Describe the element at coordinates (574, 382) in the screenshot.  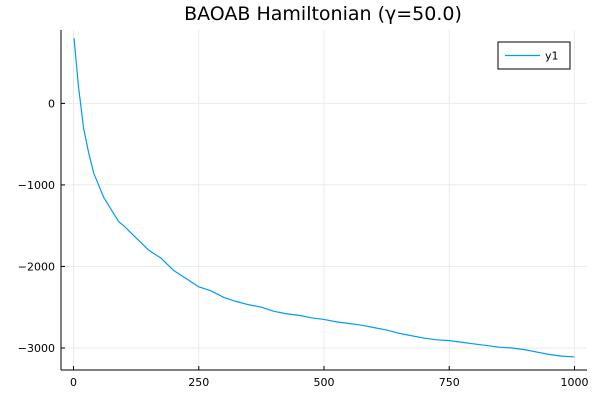
I see `x-tick-label-4: 1000` at that location.